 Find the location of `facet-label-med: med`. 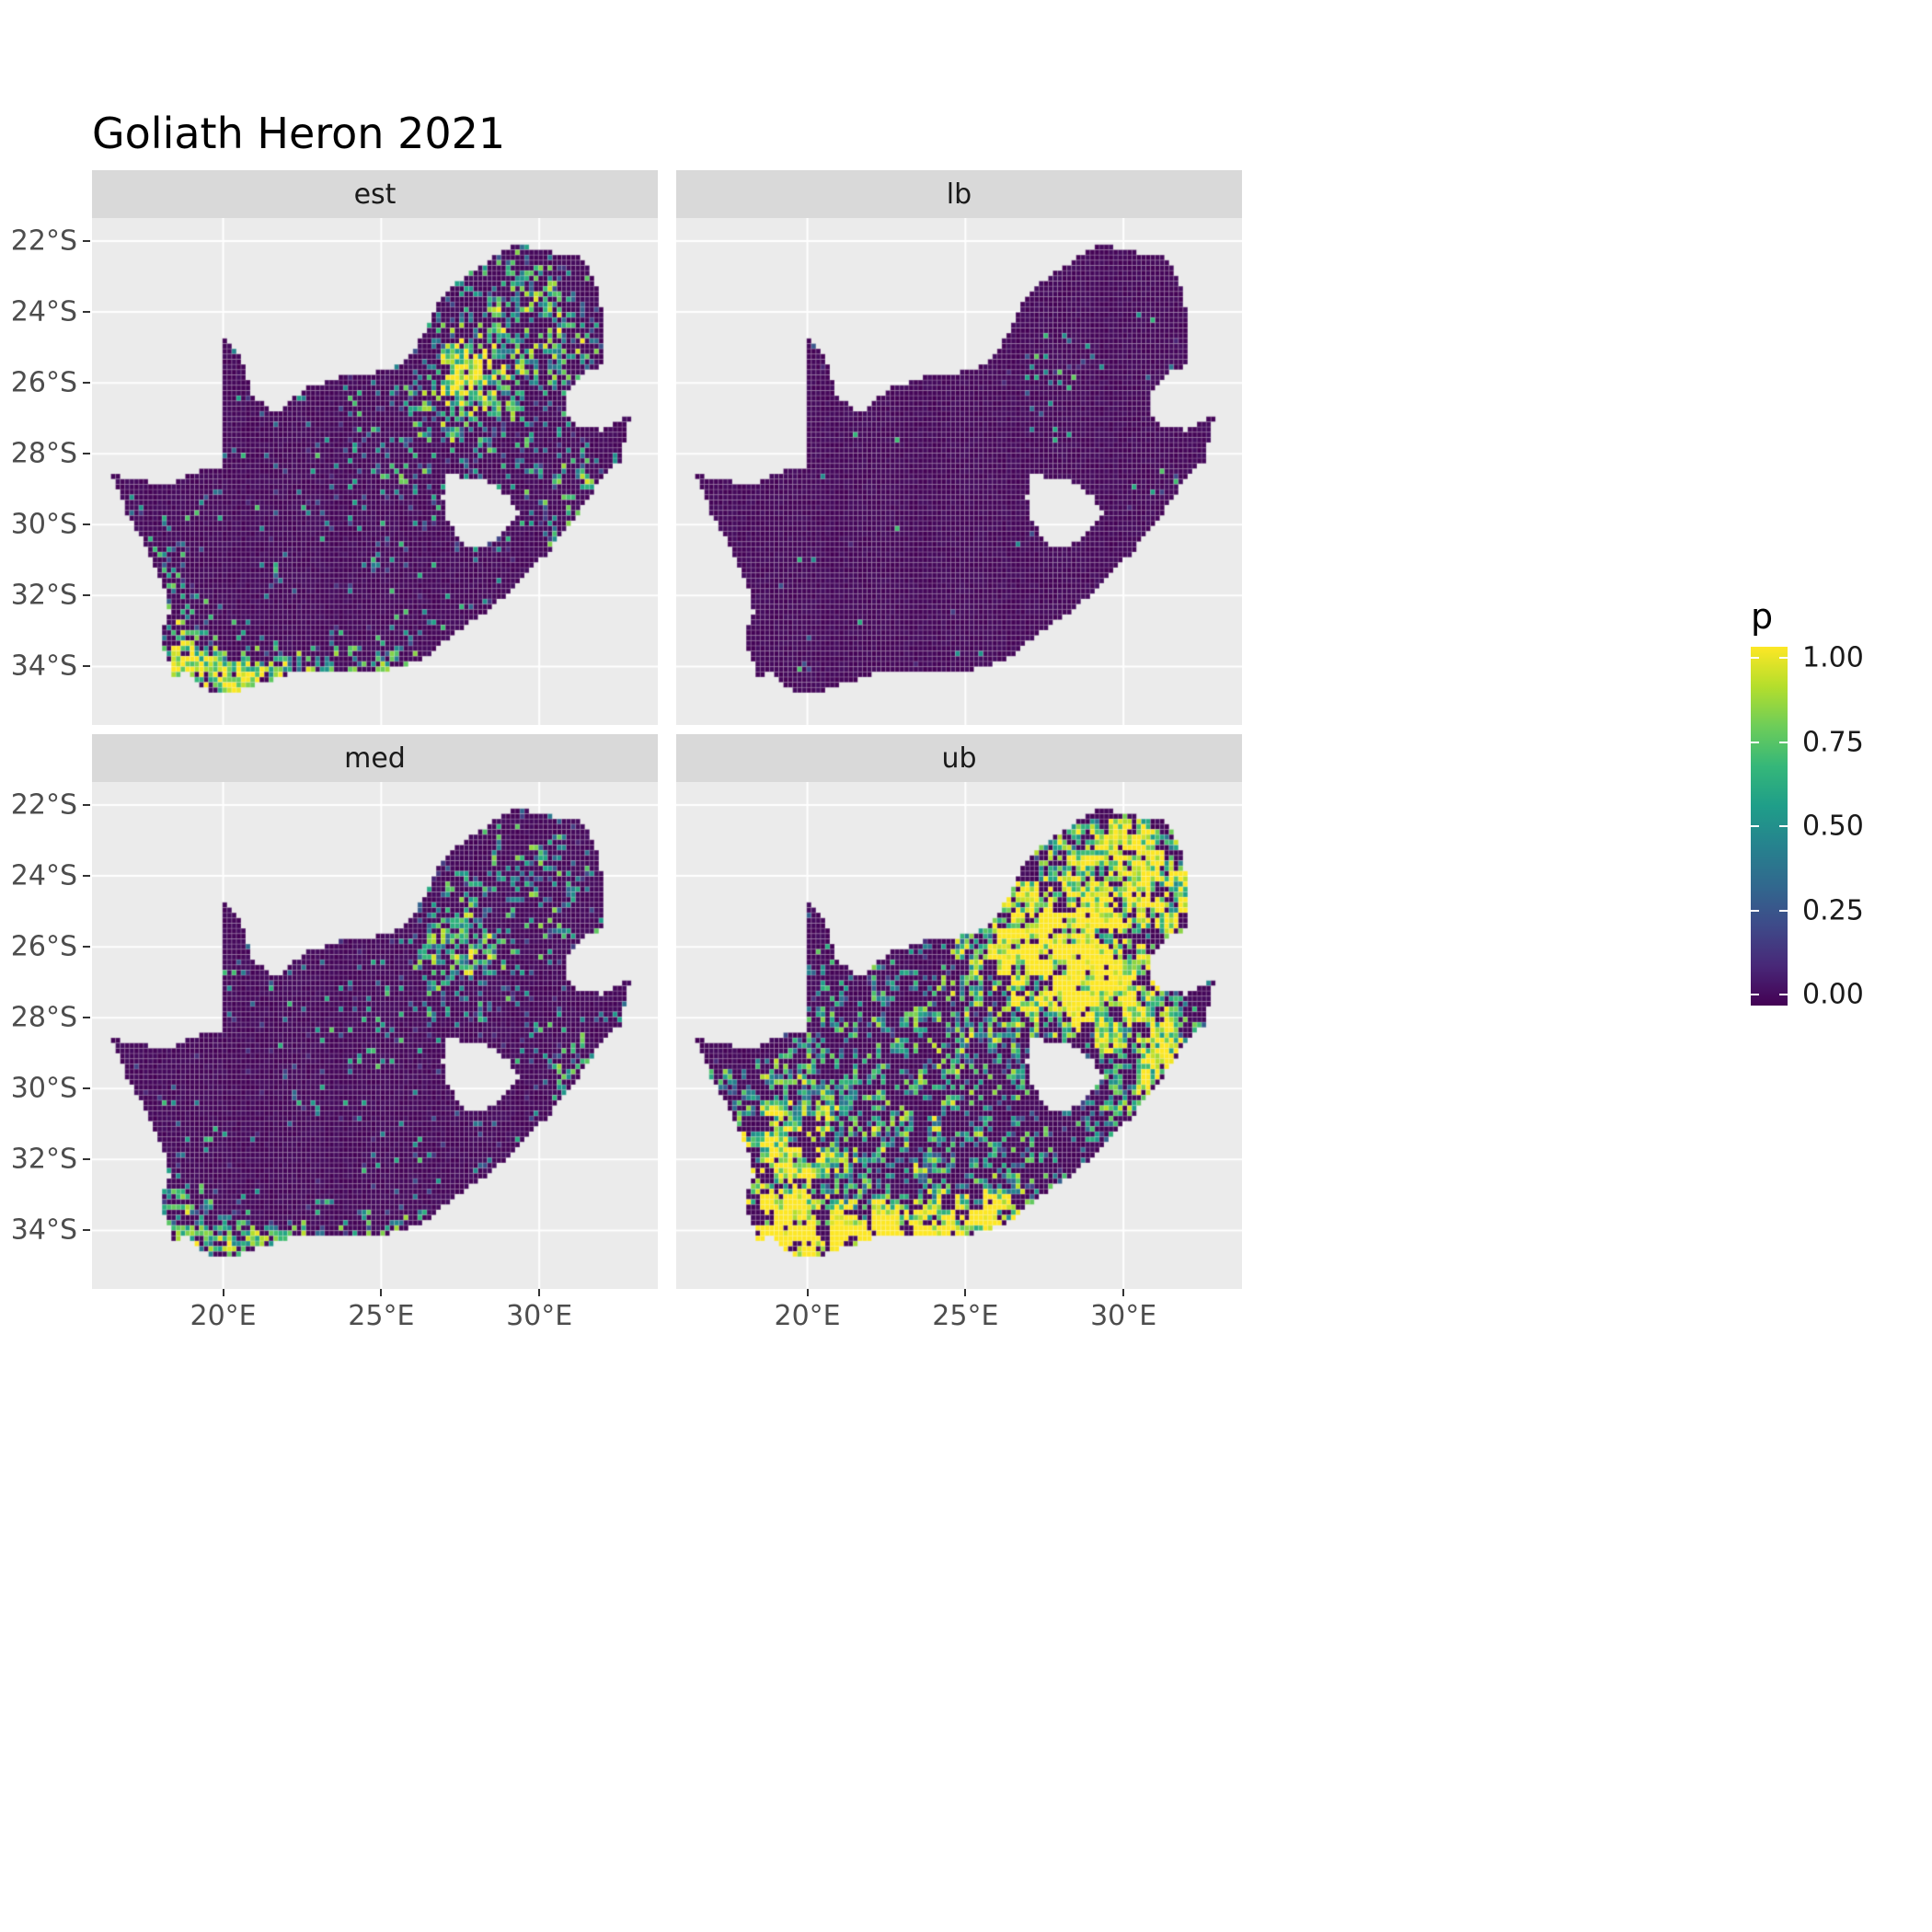

facet-label-med: med is located at coordinates (375, 758).